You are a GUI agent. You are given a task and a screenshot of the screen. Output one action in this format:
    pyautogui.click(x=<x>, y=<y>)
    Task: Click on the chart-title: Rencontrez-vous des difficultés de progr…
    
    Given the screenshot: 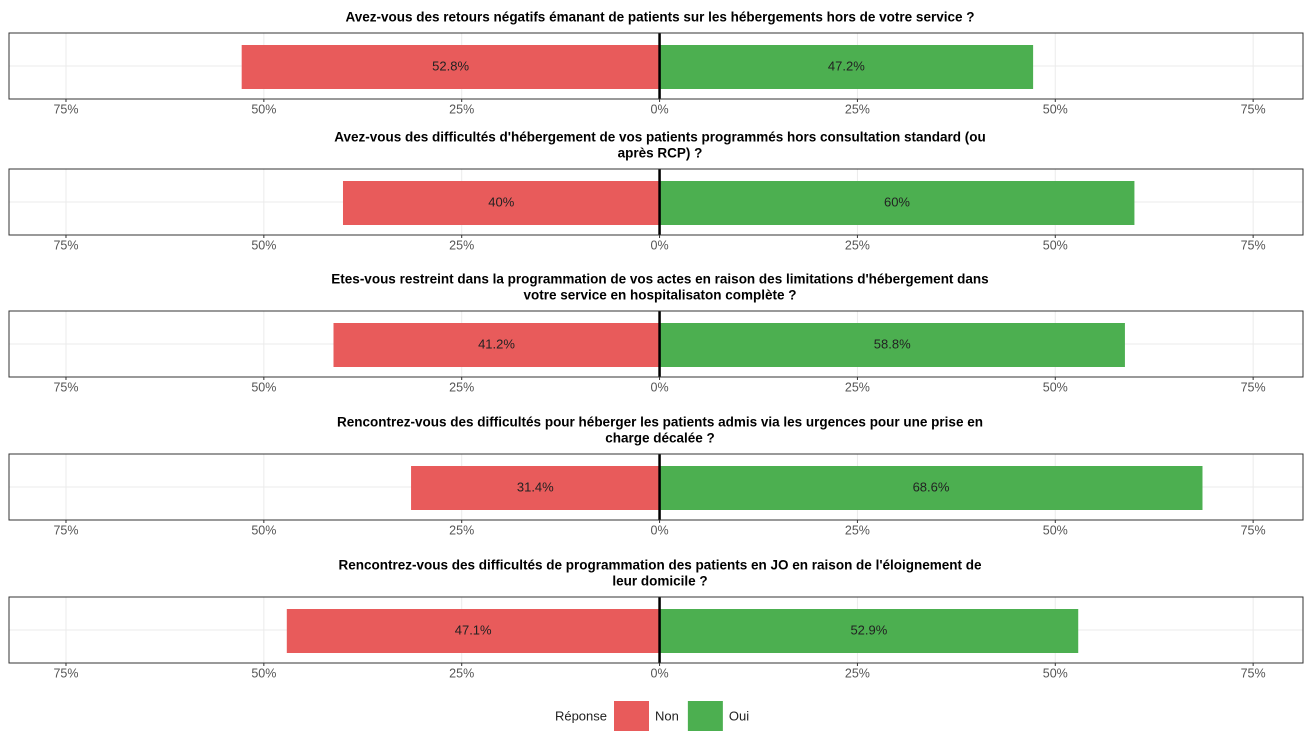 What is the action you would take?
    pyautogui.click(x=660, y=565)
    